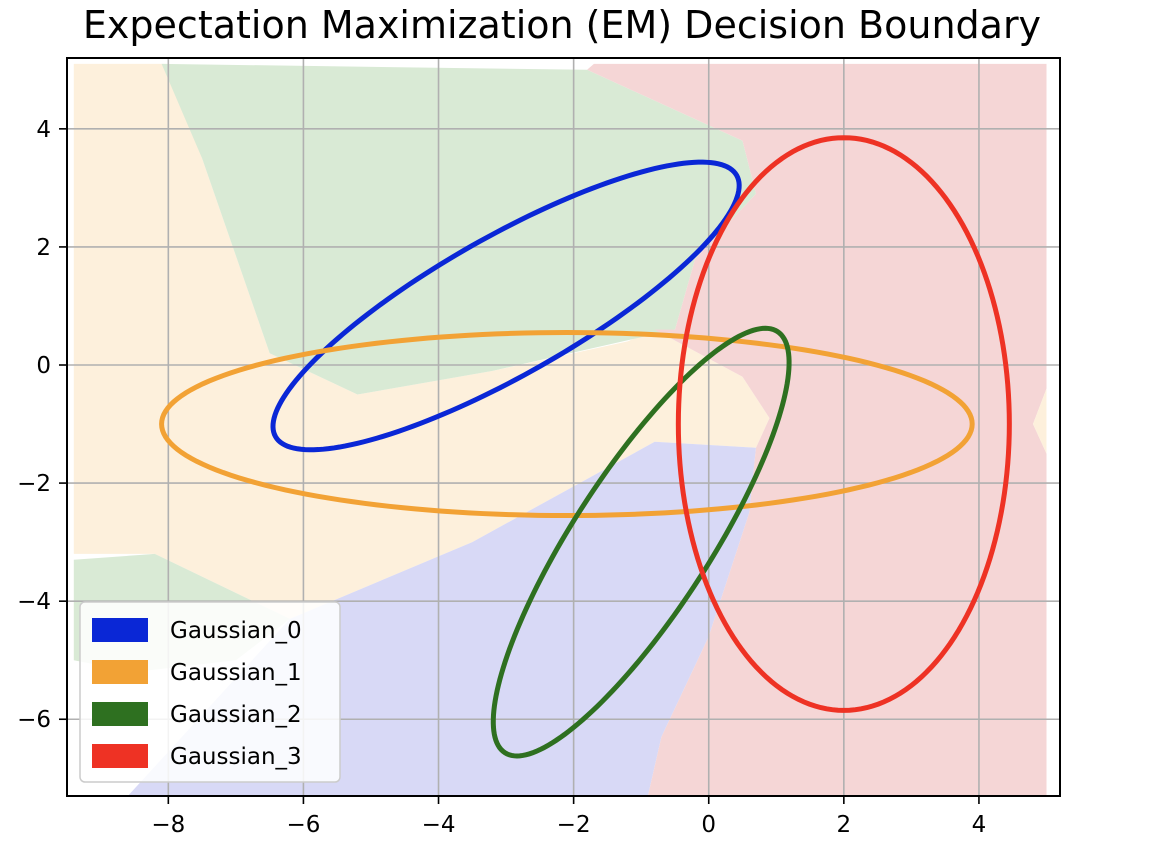 This screenshot has width=1150, height=850. What do you see at coordinates (236, 715) in the screenshot?
I see `legend-label-2: Gaussian_2` at bounding box center [236, 715].